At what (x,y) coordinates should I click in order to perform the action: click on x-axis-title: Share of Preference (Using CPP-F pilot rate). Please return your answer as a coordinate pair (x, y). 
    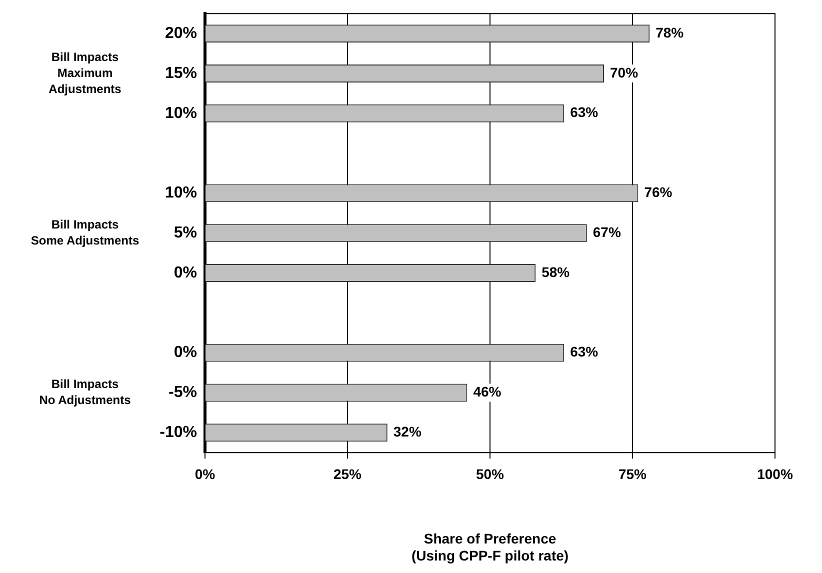
    Looking at the image, I should click on (490, 547).